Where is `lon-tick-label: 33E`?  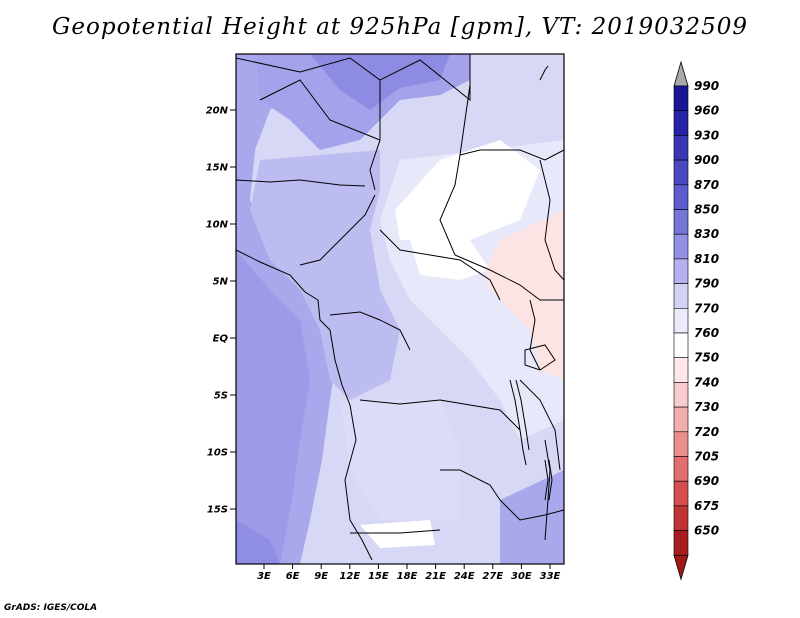 lon-tick-label: 33E is located at coordinates (550, 576).